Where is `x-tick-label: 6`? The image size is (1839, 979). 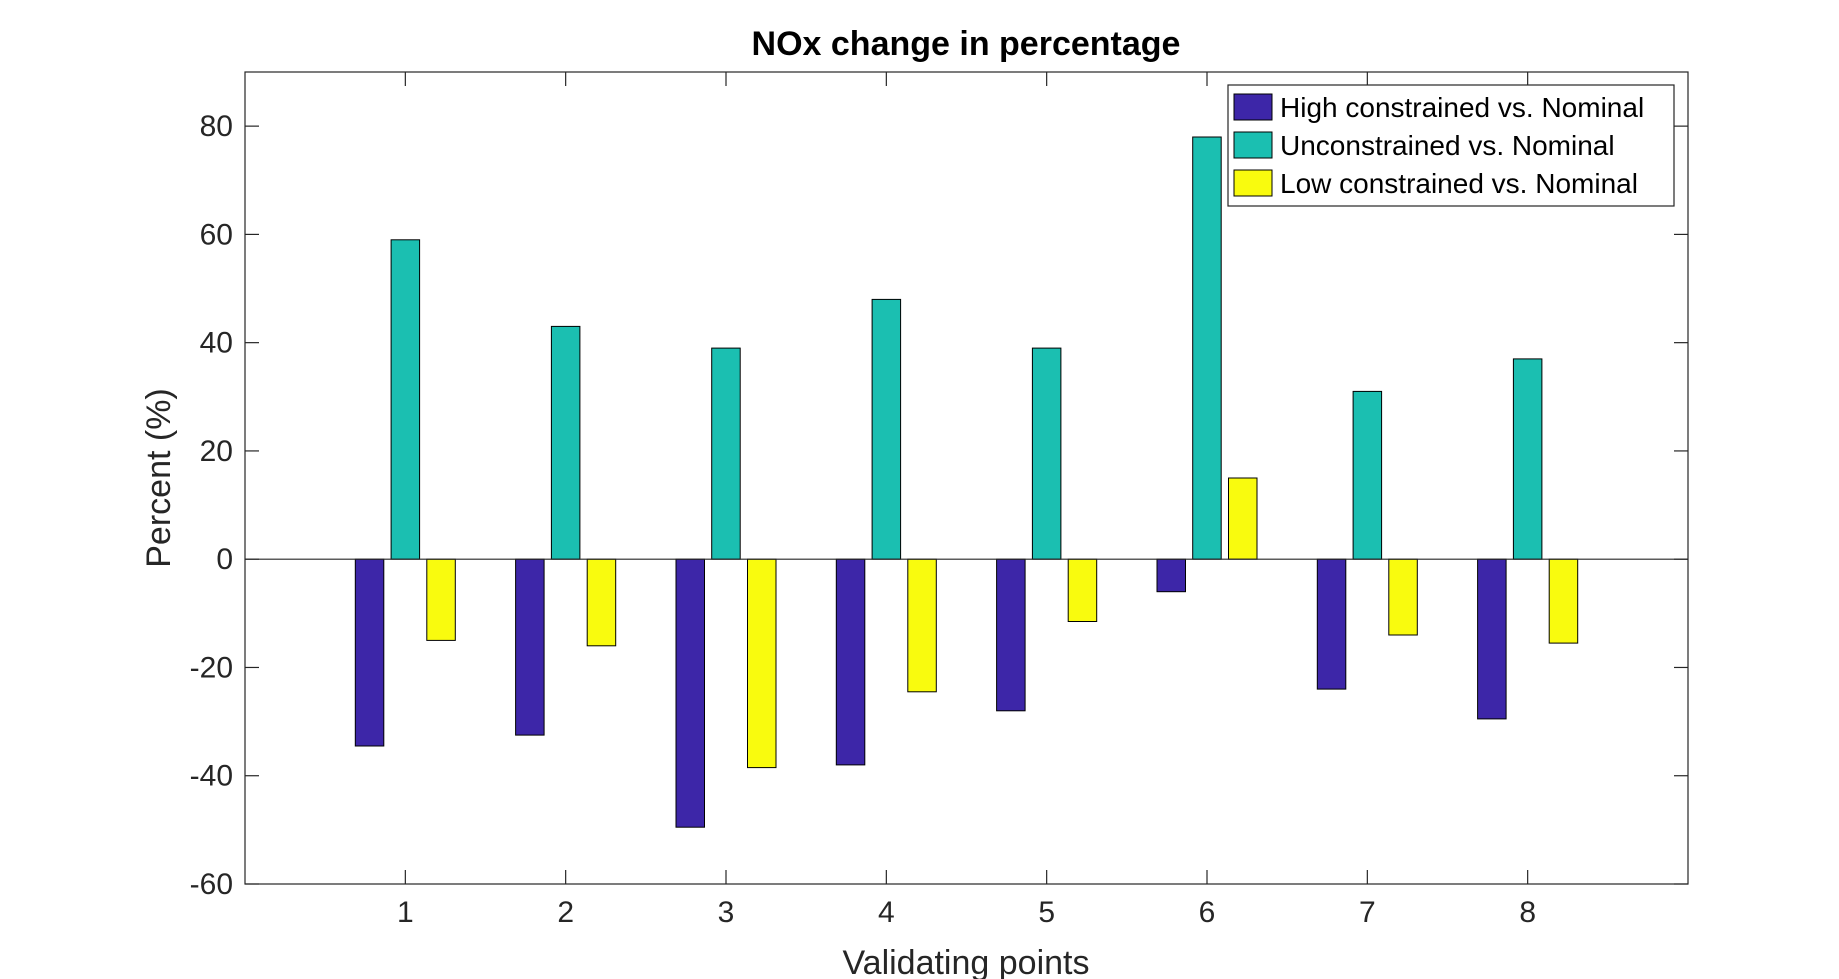
x-tick-label: 6 is located at coordinates (1207, 912).